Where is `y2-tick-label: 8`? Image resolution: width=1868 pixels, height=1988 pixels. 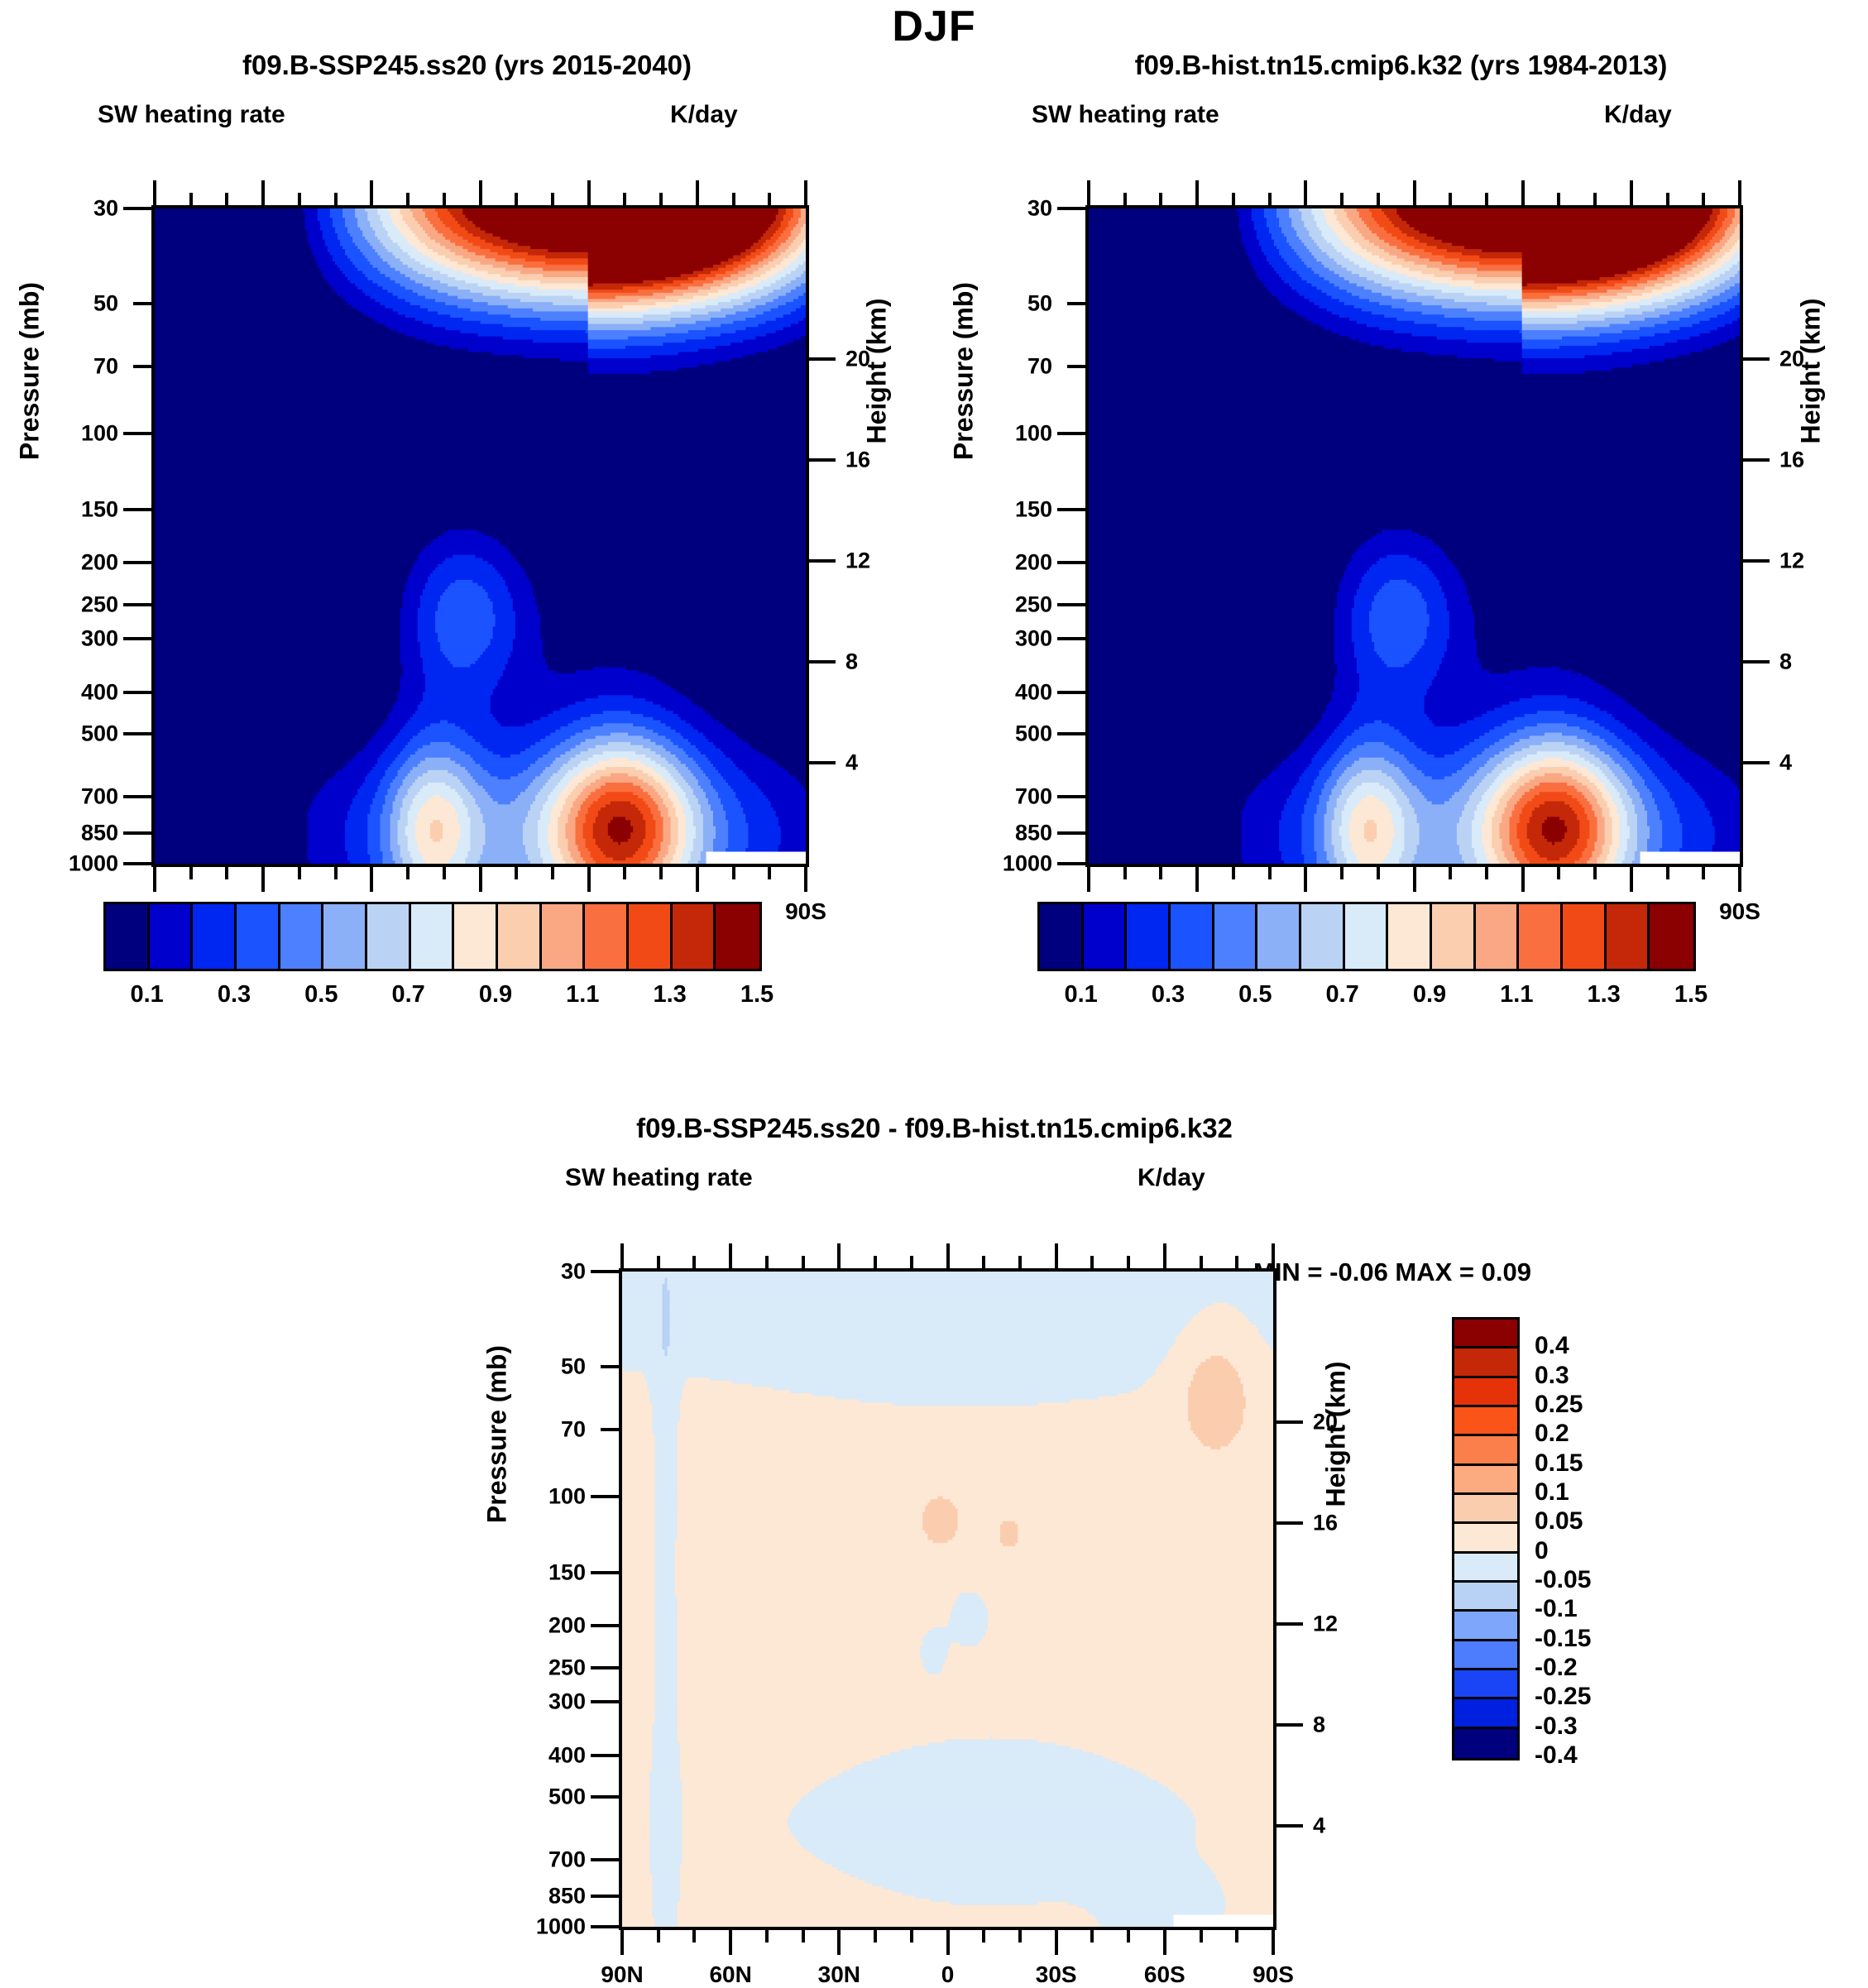 y2-tick-label: 8 is located at coordinates (1319, 1724).